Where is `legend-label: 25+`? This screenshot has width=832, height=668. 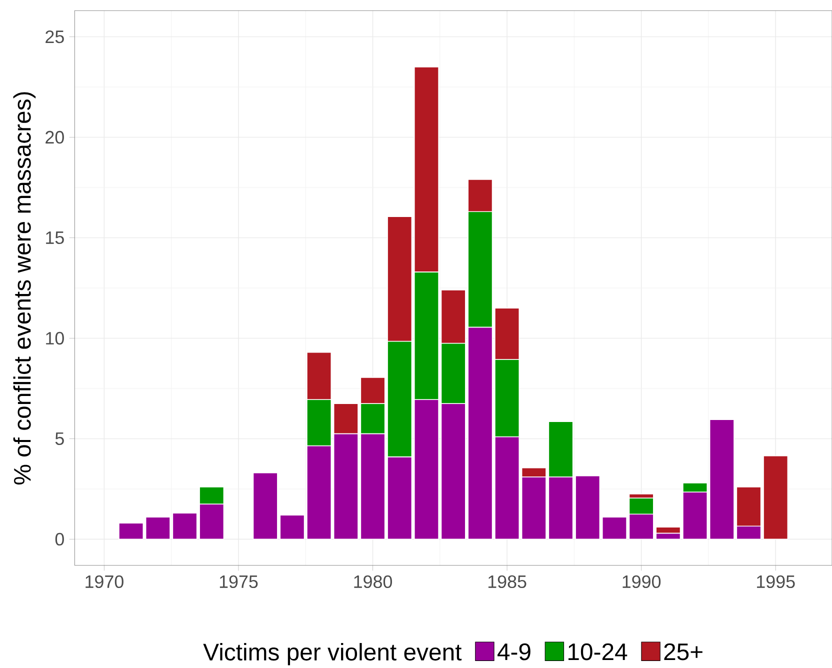
legend-label: 25+ is located at coordinates (683, 651).